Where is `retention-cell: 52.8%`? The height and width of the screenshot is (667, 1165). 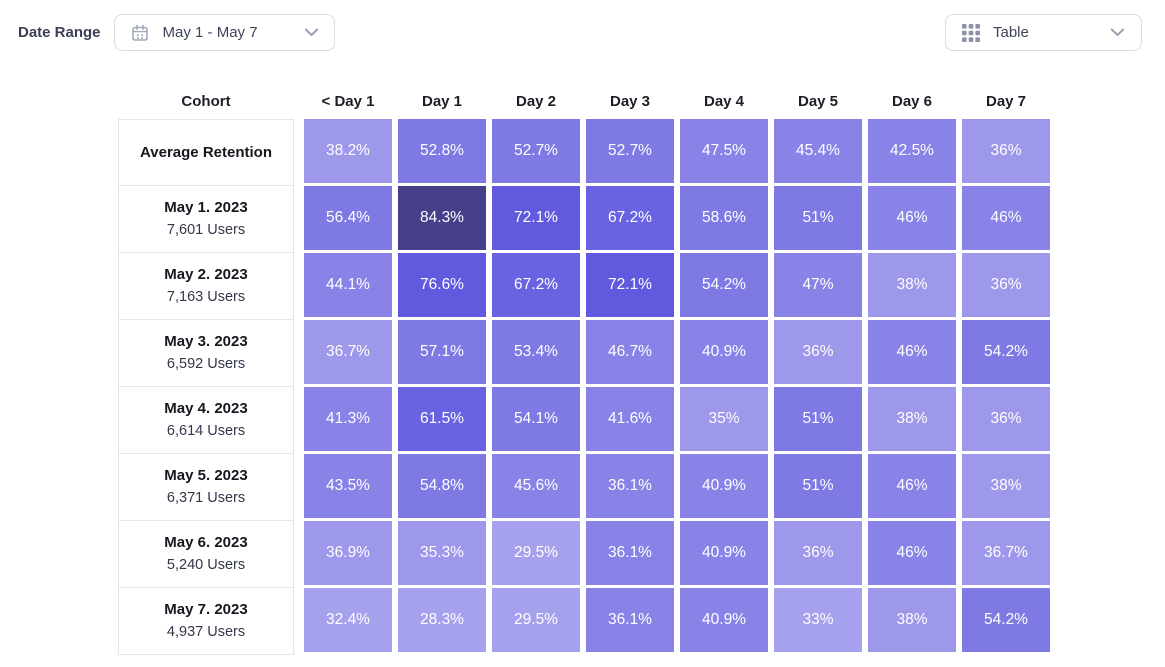
retention-cell: 52.8% is located at coordinates (442, 151).